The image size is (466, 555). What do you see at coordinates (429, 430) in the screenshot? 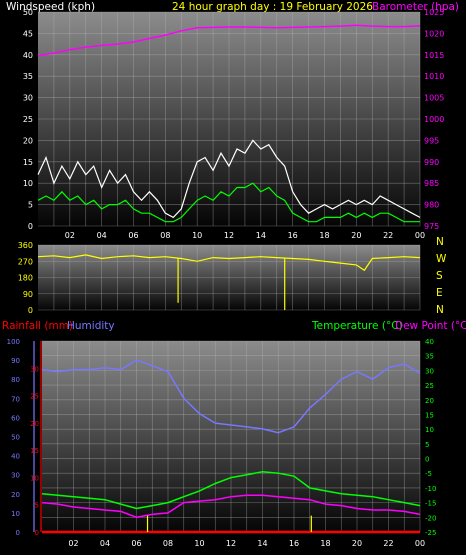
I see `temperature-tick-label: 10` at bounding box center [429, 430].